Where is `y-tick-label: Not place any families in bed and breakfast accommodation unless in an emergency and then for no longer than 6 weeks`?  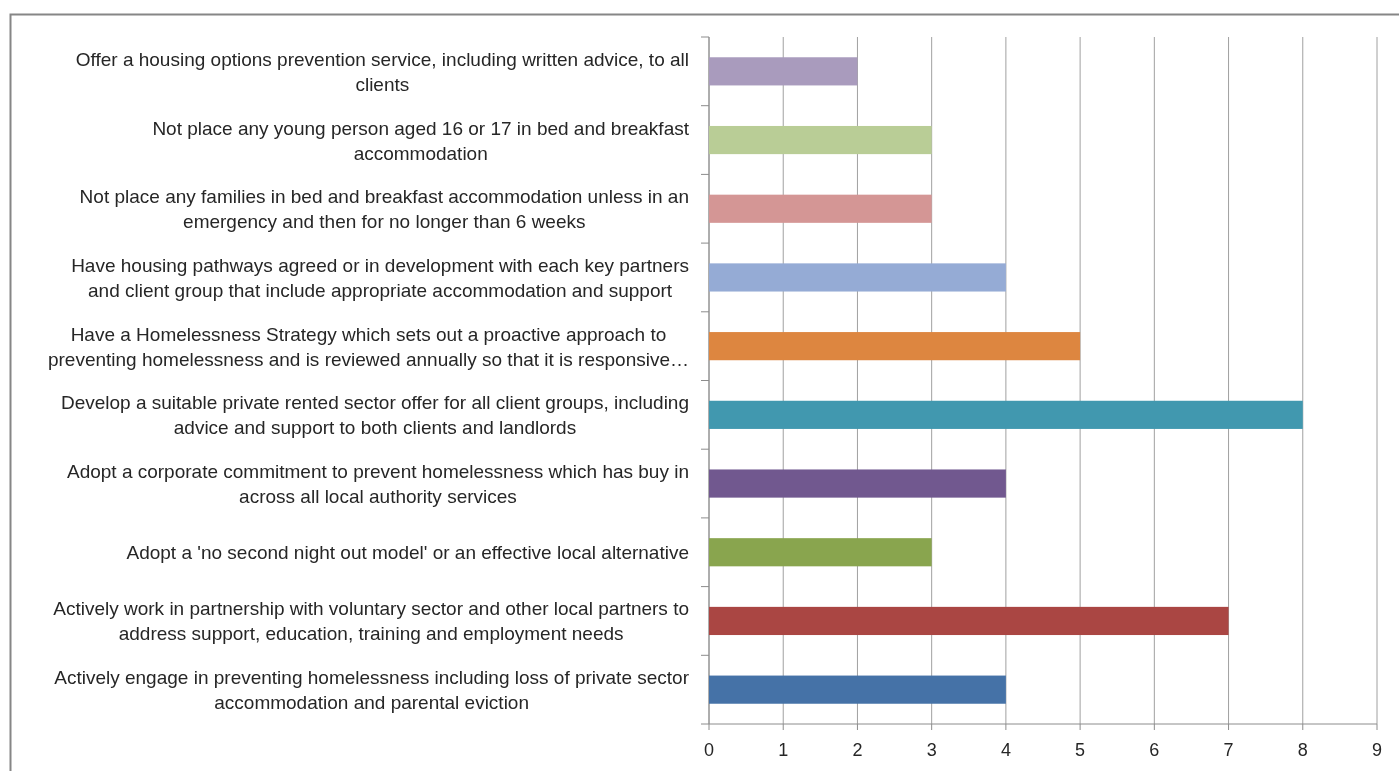 y-tick-label: Not place any families in bed and breakfast accommodation unless in an emergency and then for no longer than 6 weeks is located at coordinates (384, 208).